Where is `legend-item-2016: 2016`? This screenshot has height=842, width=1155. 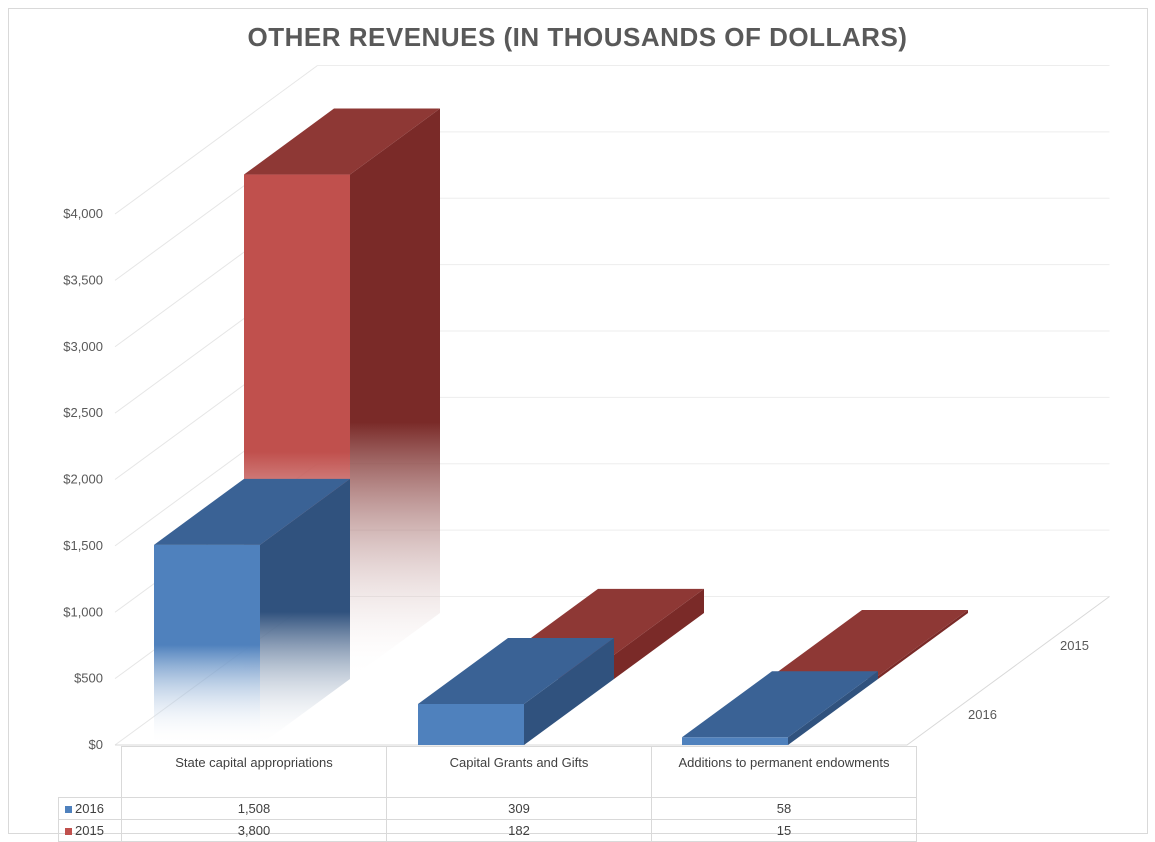
legend-item-2016: 2016 is located at coordinates (90, 808).